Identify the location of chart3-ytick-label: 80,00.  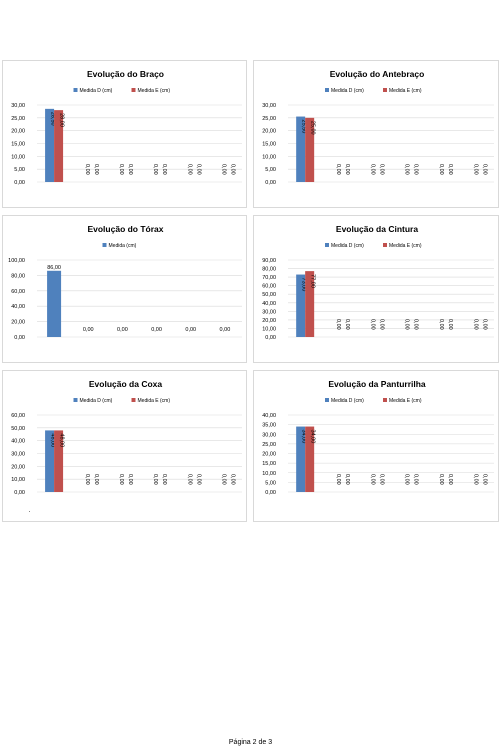
(269, 270).